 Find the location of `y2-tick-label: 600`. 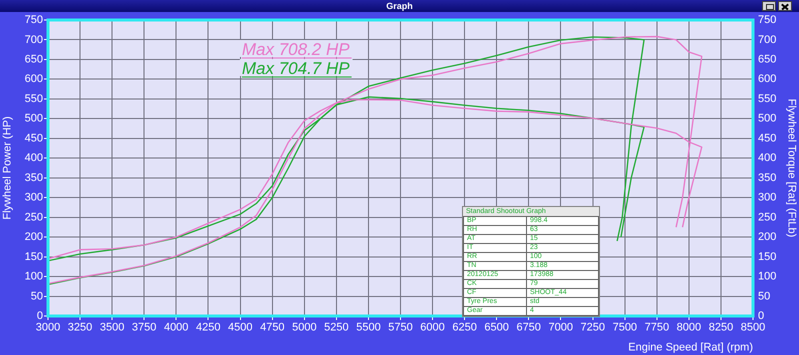

y2-tick-label: 600 is located at coordinates (767, 79).